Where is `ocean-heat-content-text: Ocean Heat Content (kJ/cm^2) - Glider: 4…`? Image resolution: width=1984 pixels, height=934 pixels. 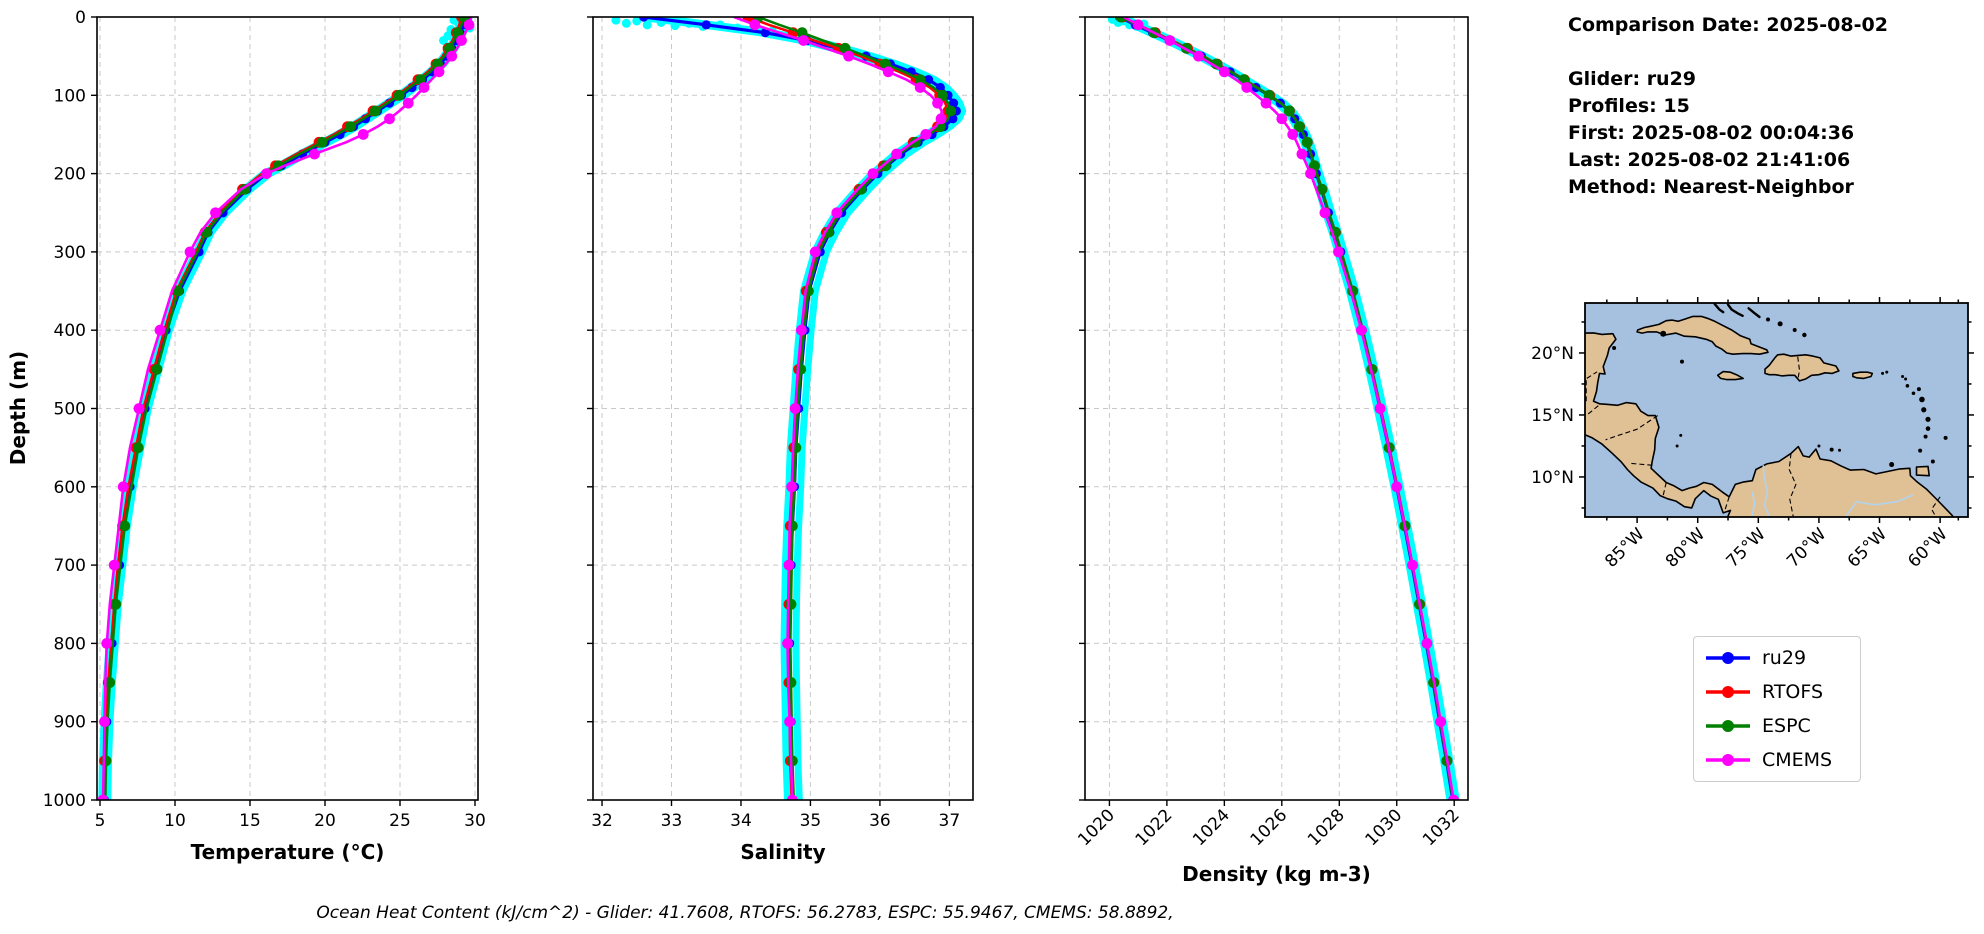
ocean-heat-content-text: Ocean Heat Content (kJ/cm^2) - Glider: 4… is located at coordinates (745, 913).